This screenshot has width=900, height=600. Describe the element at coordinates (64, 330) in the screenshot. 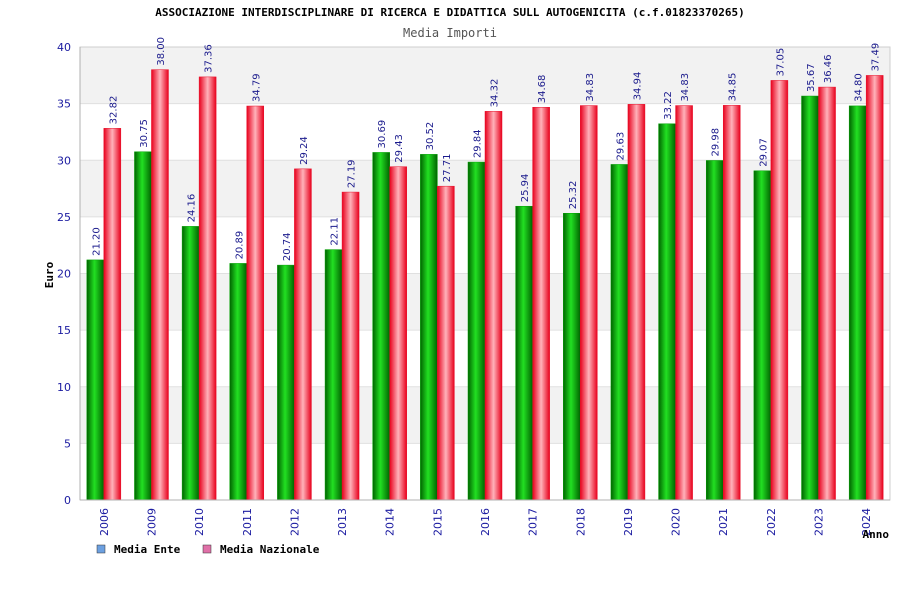

I see `y-tick-label-15: 15` at that location.